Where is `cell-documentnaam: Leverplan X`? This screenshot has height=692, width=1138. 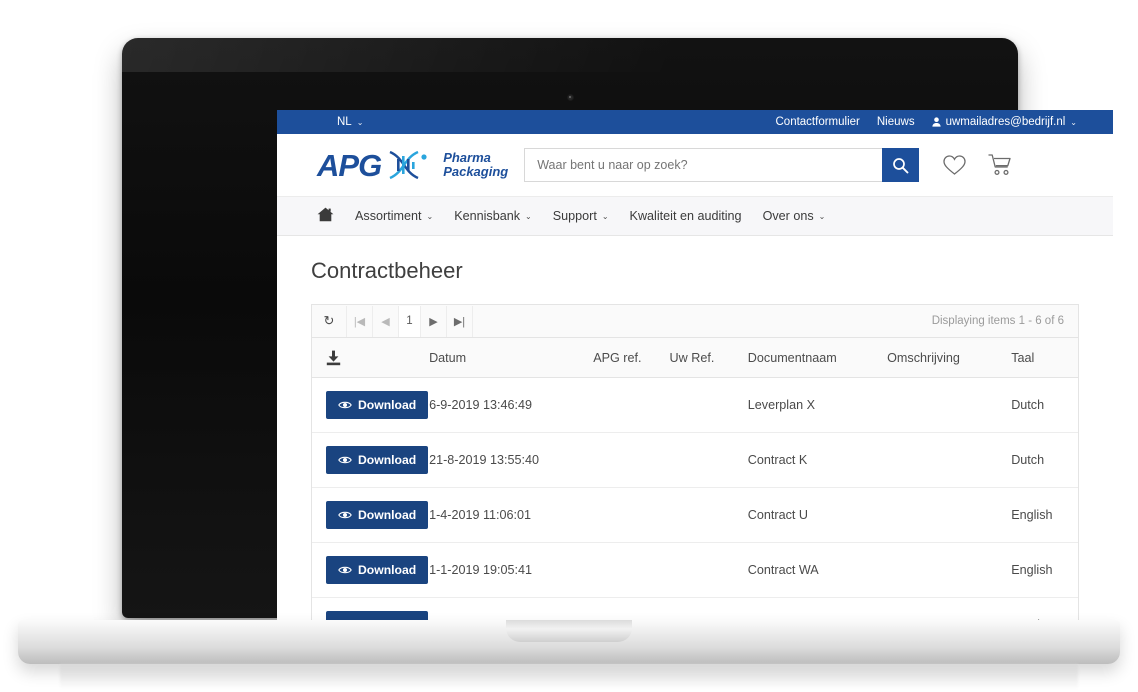 cell-documentnaam: Leverplan X is located at coordinates (781, 405).